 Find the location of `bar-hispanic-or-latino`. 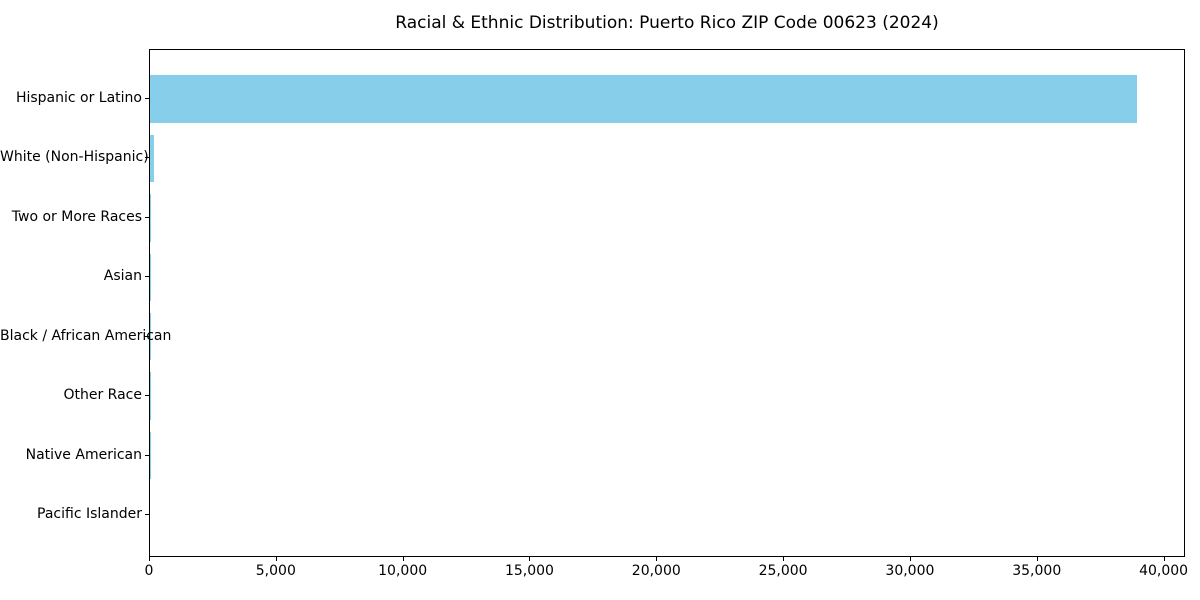

bar-hispanic-or-latino is located at coordinates (643, 99).